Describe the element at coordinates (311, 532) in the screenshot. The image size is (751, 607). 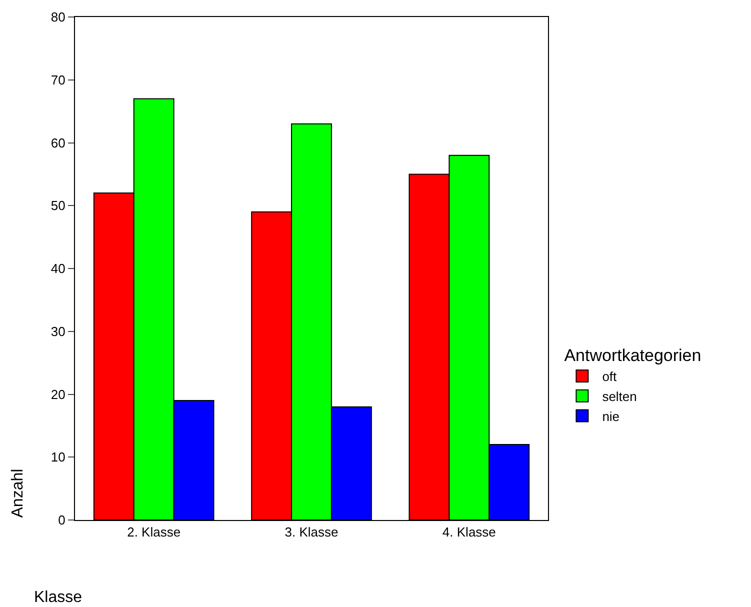
I see `x-tick-label: 3. Klasse` at that location.